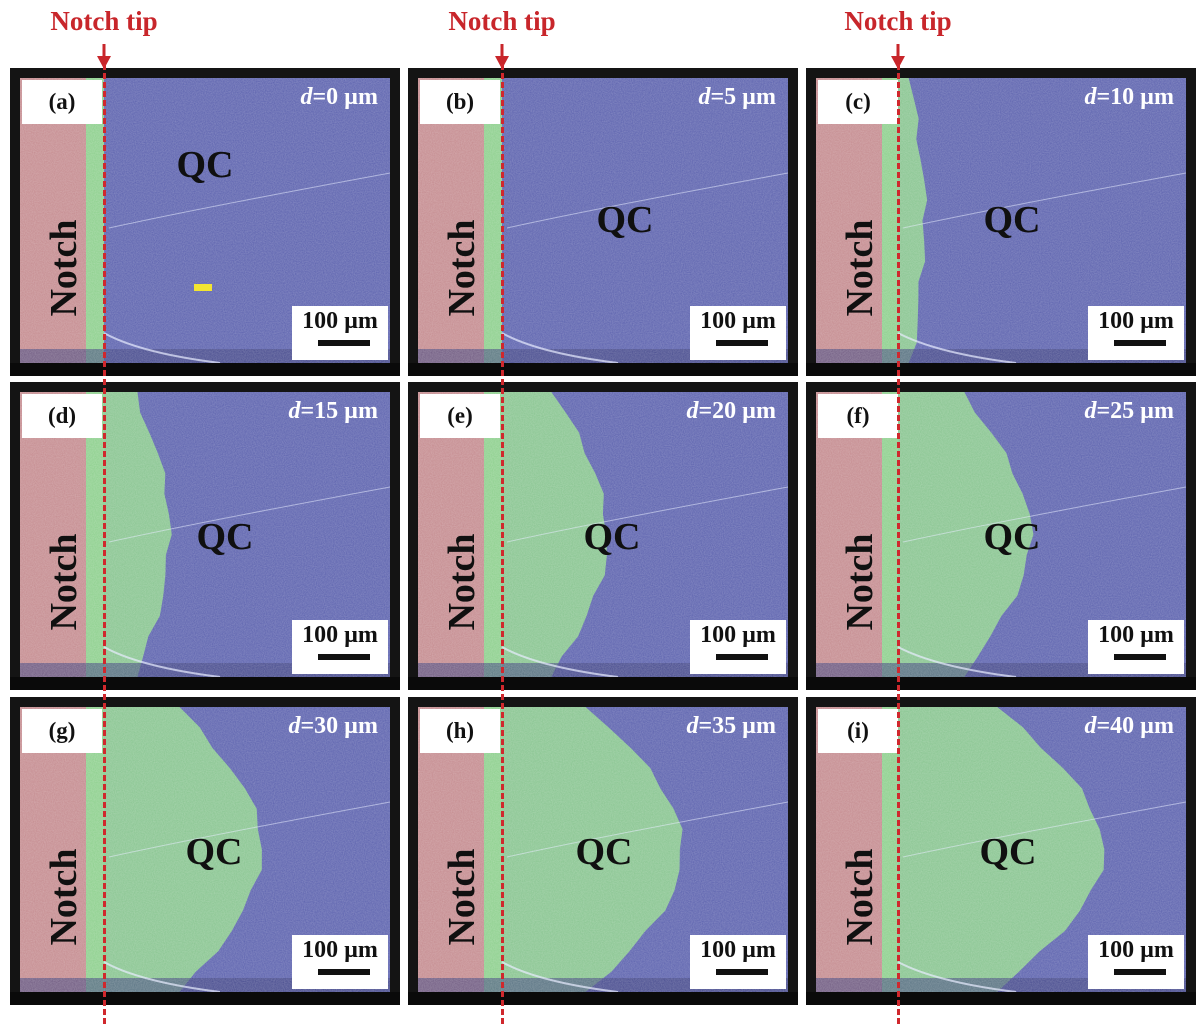 The width and height of the screenshot is (1200, 1029). I want to click on micrograph-panel: (i) d=40 µm Notch QC 100 µm, so click(1001, 851).